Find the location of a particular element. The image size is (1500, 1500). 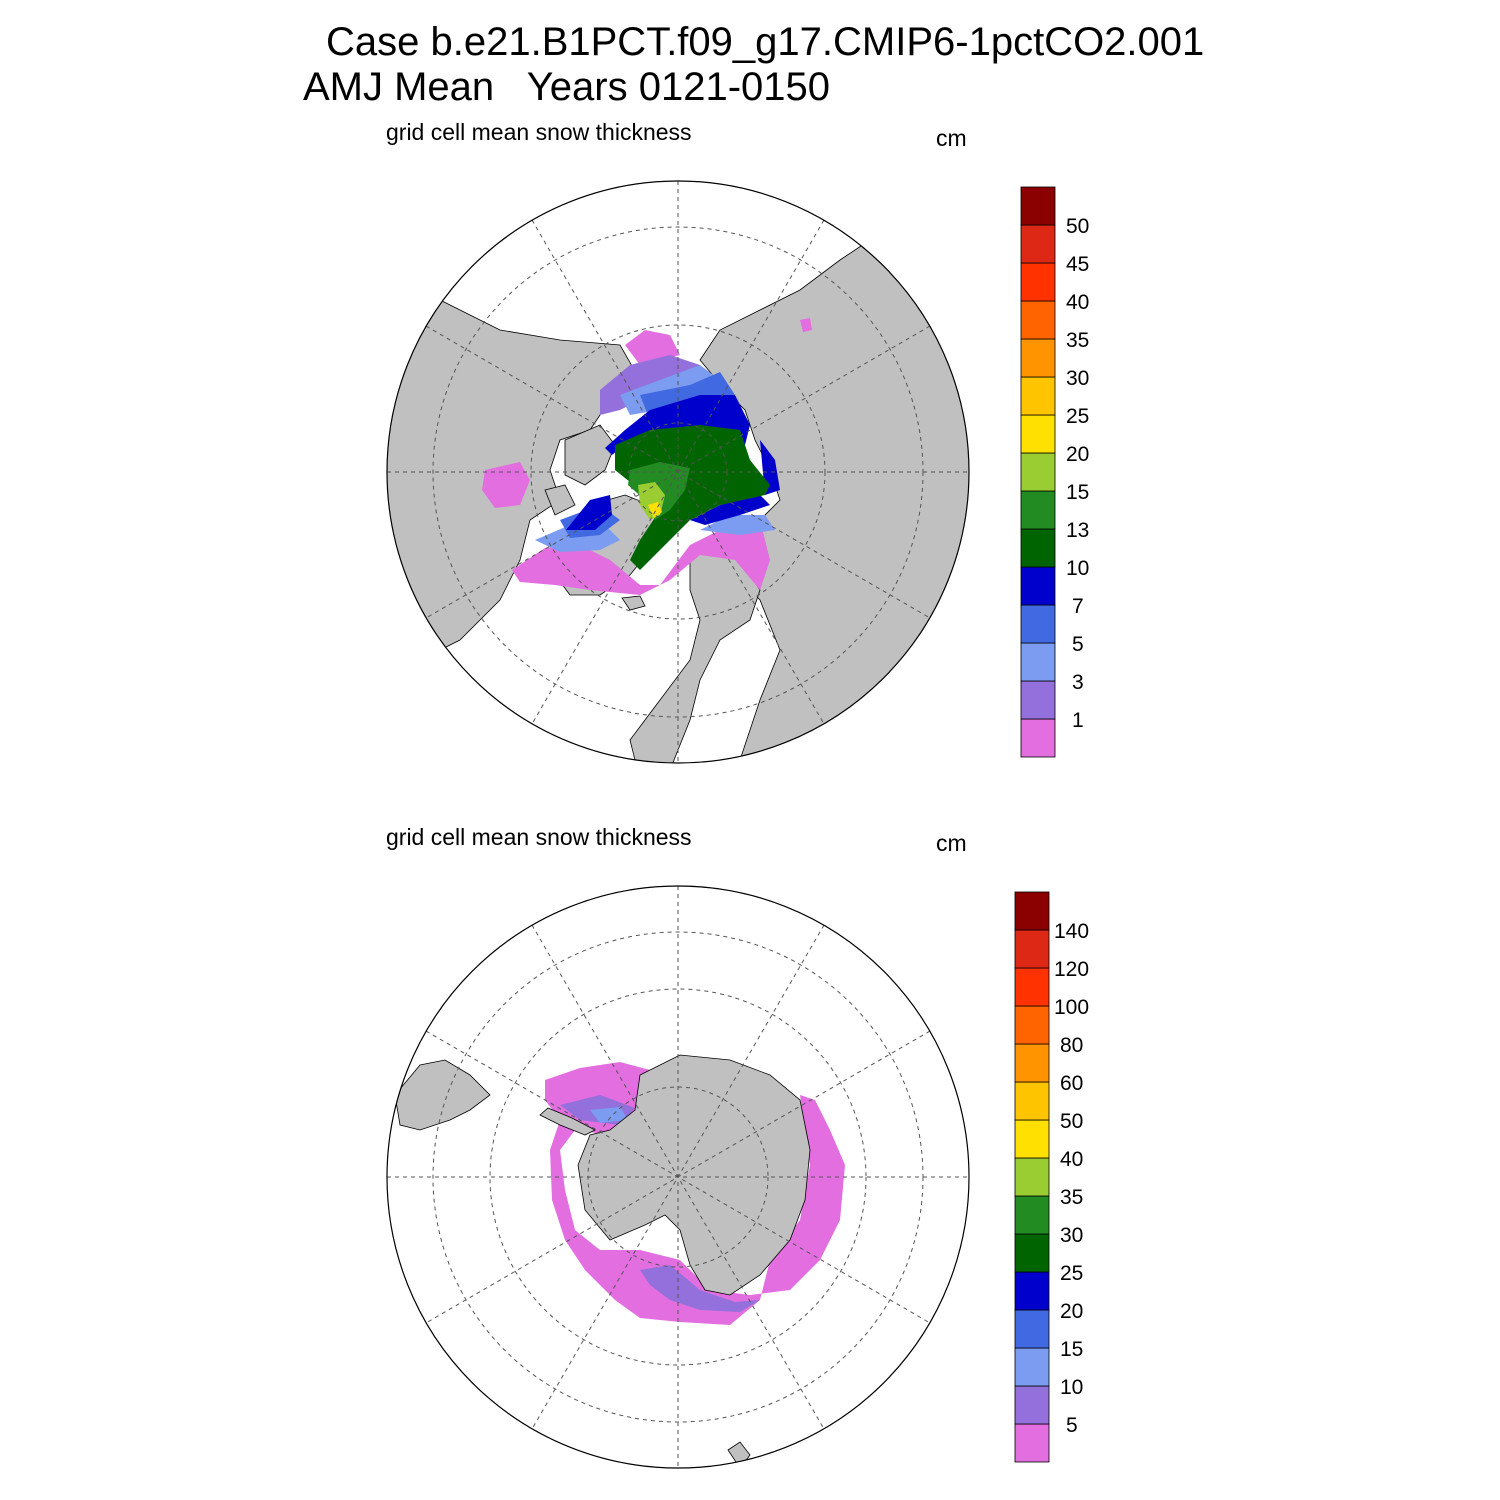

south-snow-pink is located at coordinates (695, 1193).